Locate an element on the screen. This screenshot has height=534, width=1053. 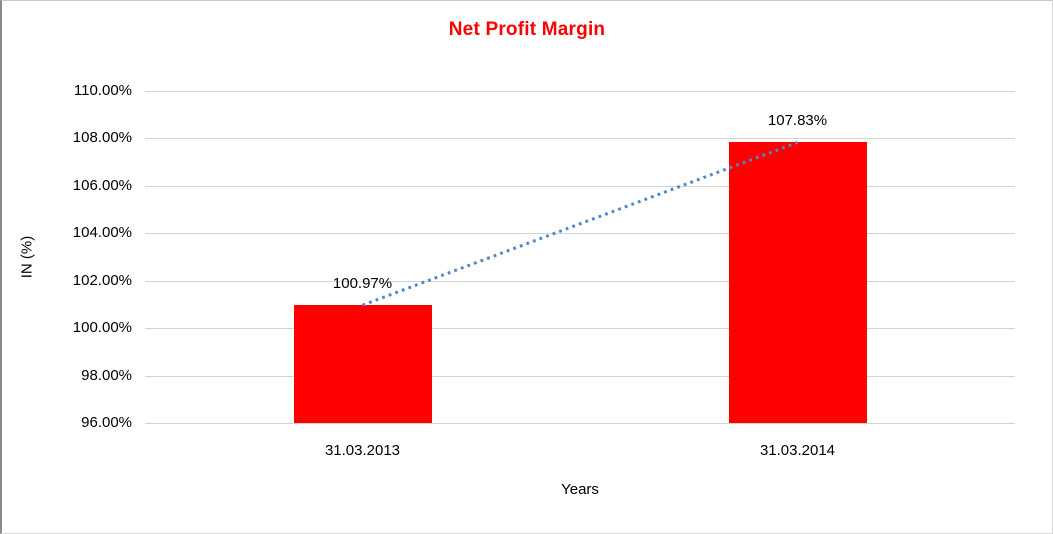
y-tick-label: 104.00% is located at coordinates (102, 233).